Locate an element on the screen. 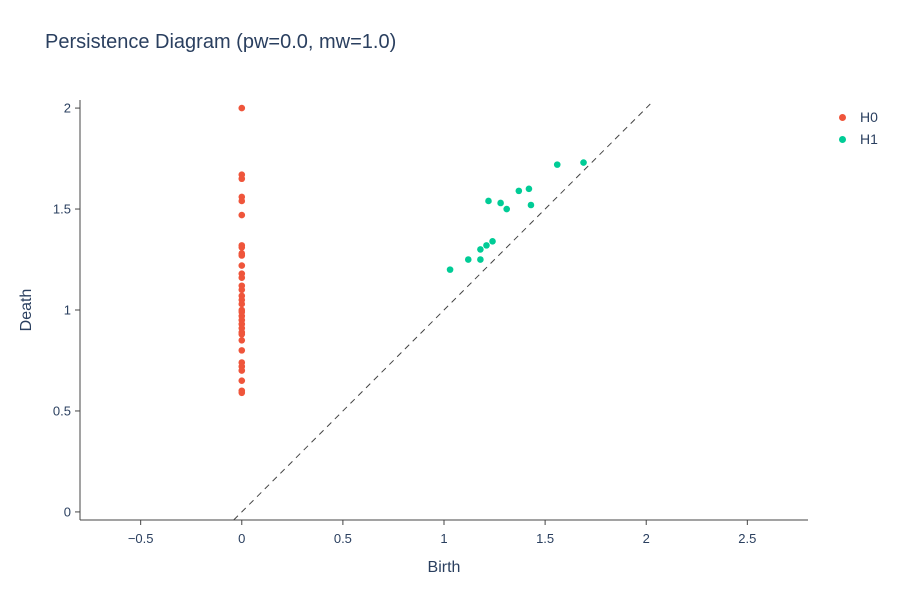  x-tick-label: 2.5 is located at coordinates (747, 538).